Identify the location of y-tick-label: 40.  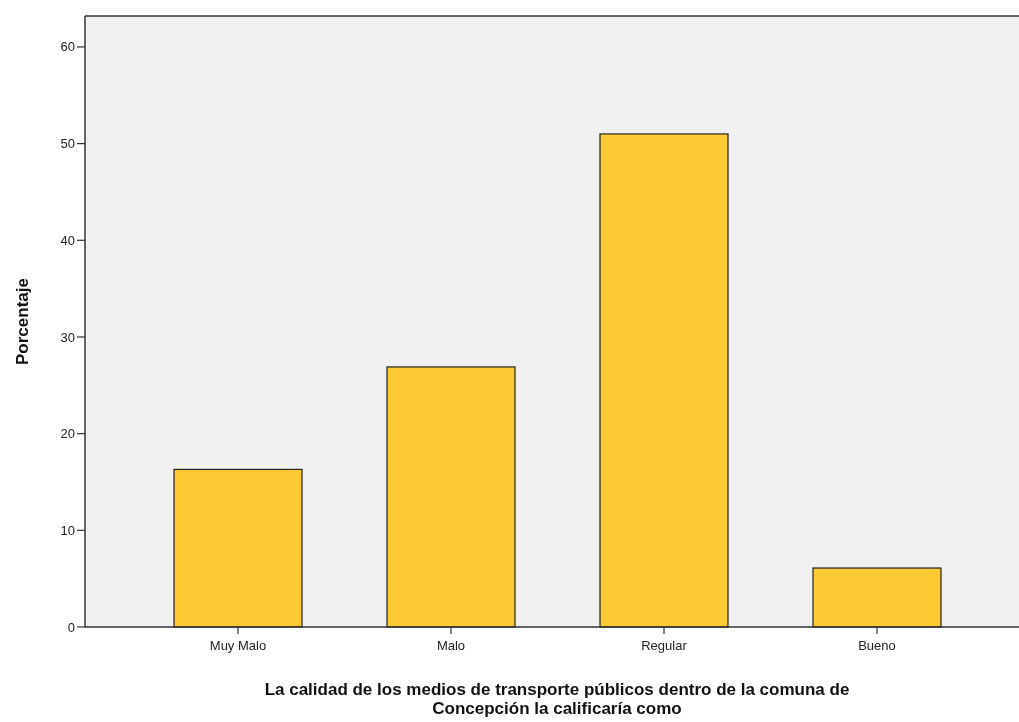
(67, 240).